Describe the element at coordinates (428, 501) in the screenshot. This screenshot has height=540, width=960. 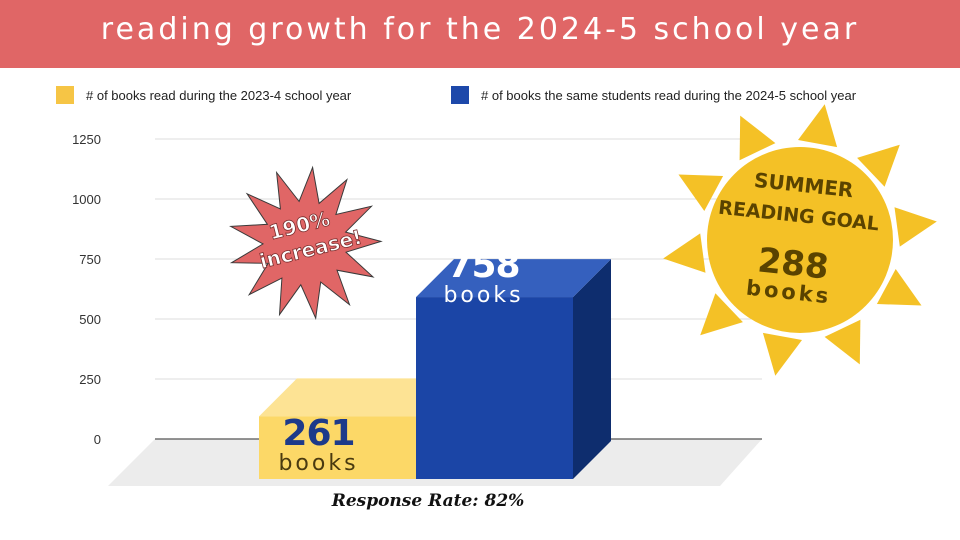
I see `response-rate-label: Response Rate: 82%` at that location.